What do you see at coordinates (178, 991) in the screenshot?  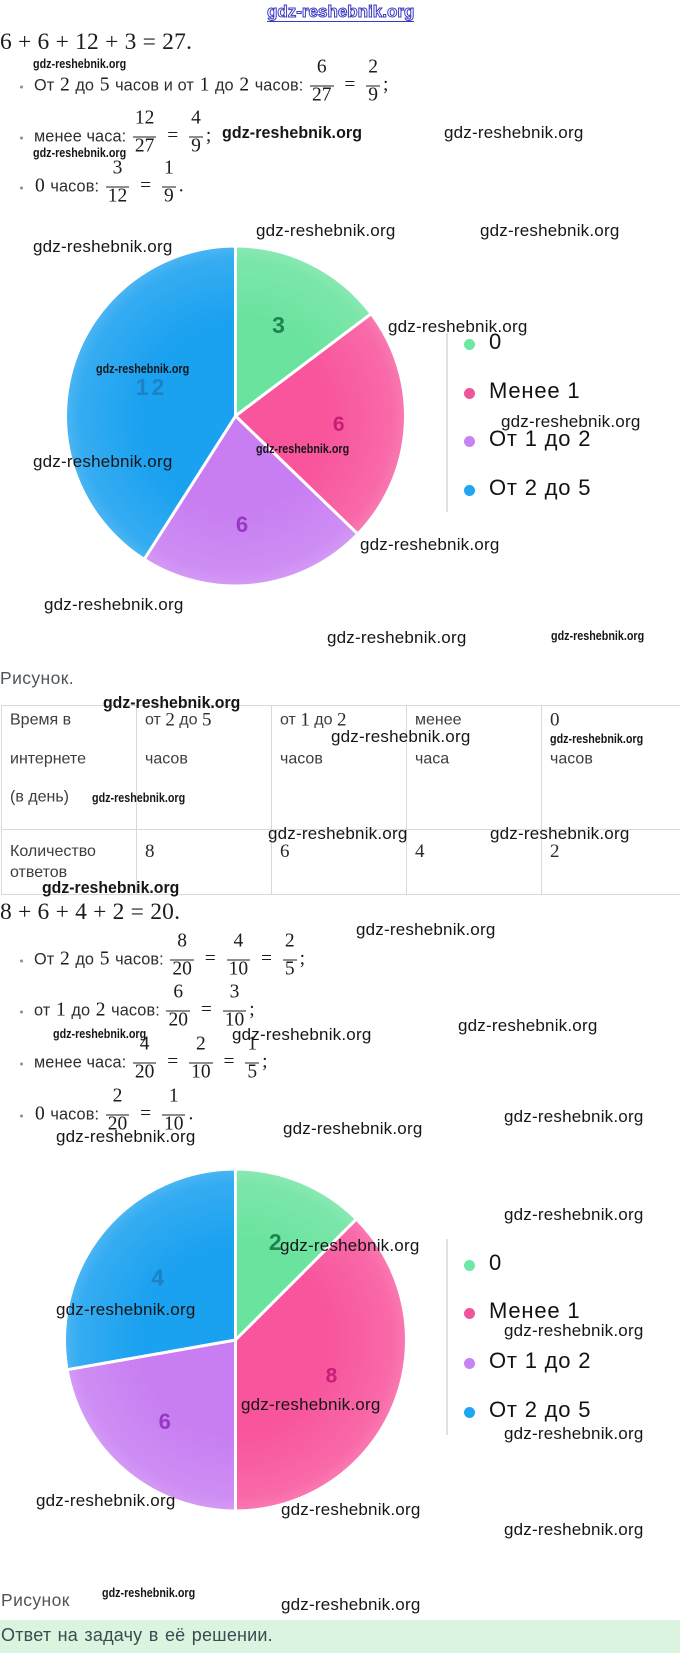 I see `fraction-numerator: 6` at bounding box center [178, 991].